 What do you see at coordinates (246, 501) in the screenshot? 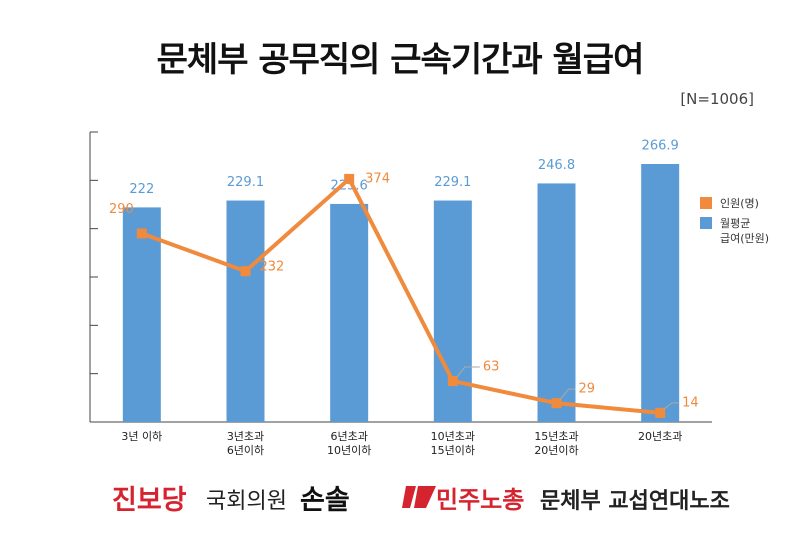
I see `footer-text: 국회의원` at bounding box center [246, 501].